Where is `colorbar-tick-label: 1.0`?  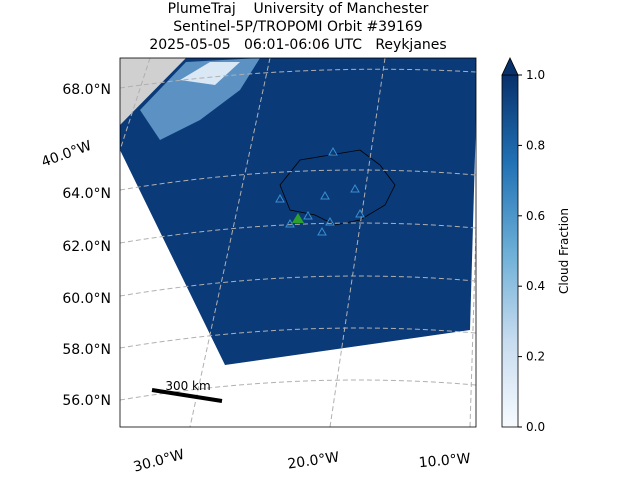 colorbar-tick-label: 1.0 is located at coordinates (535, 75).